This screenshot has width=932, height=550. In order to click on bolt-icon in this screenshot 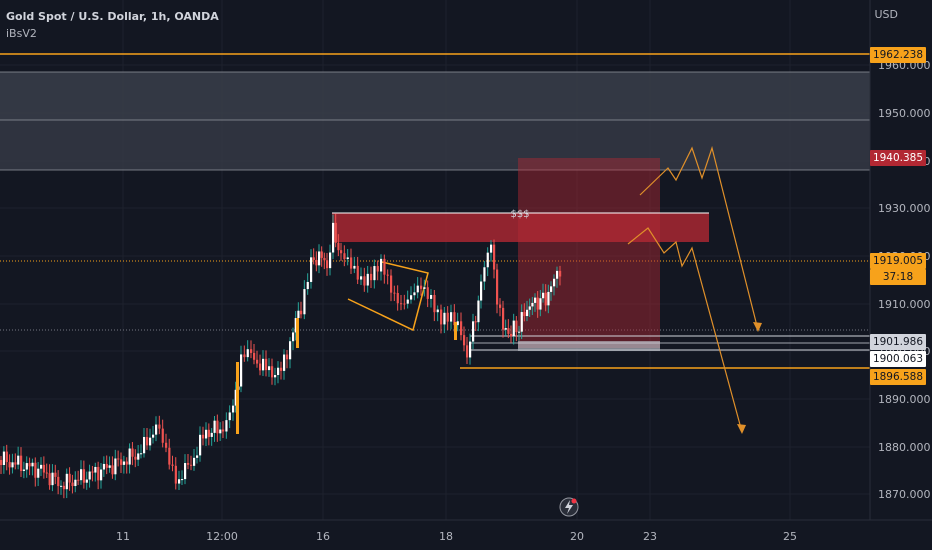, I will do `click(569, 507)`.